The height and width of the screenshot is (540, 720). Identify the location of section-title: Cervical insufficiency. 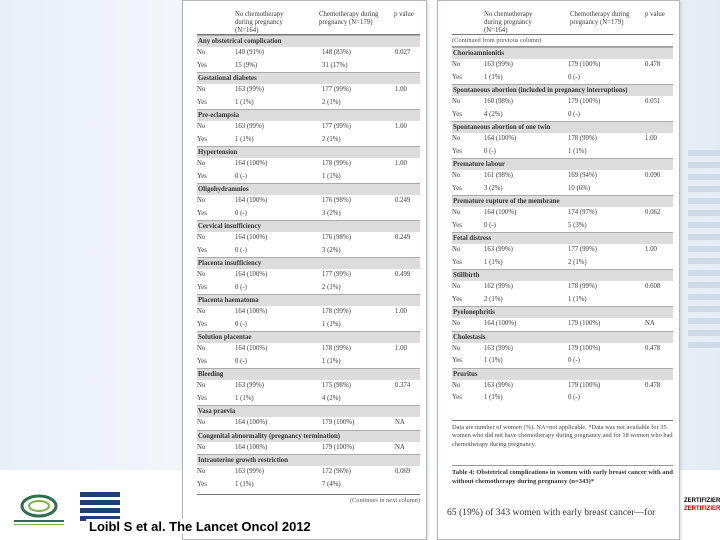
(308, 226).